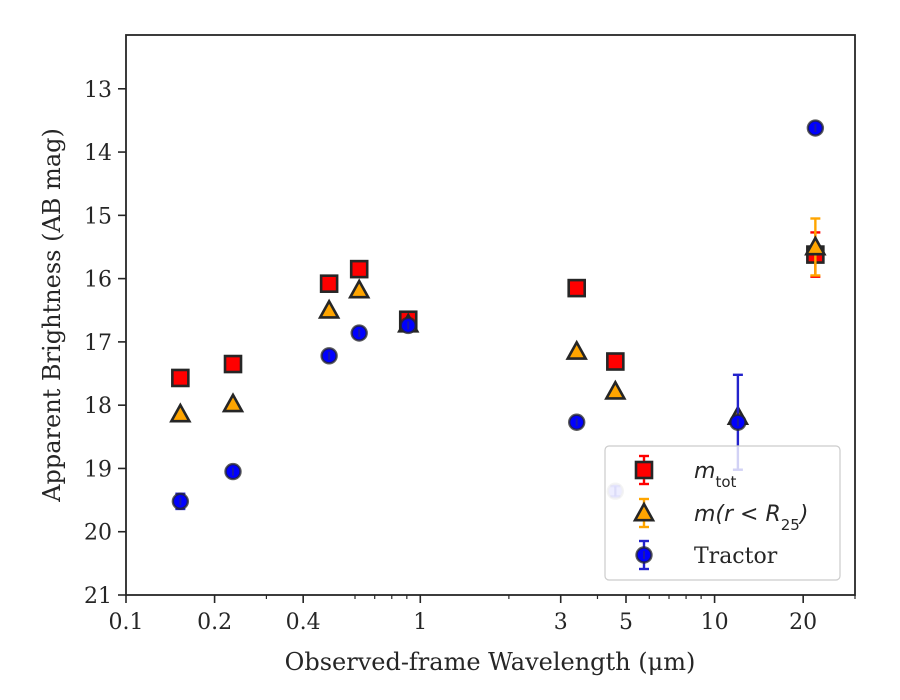 Image resolution: width=900 pixels, height=700 pixels. I want to click on y-tick-label: 21, so click(98, 596).